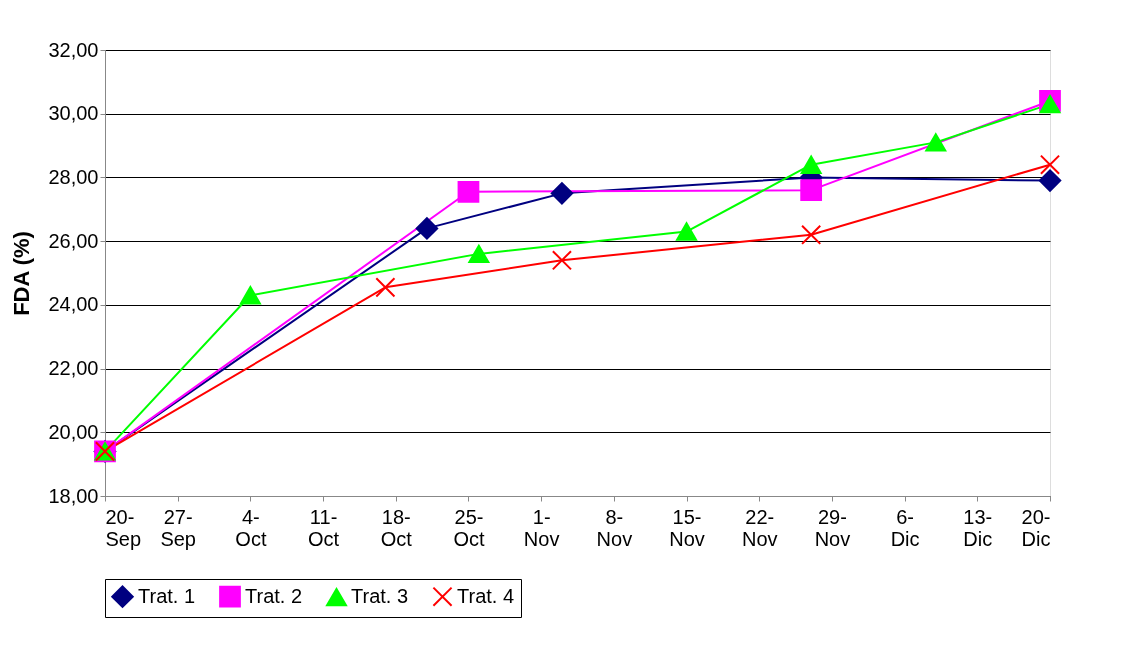 The image size is (1125, 665). Describe the element at coordinates (178, 527) in the screenshot. I see `x-tick-label: 27-Sep` at that location.